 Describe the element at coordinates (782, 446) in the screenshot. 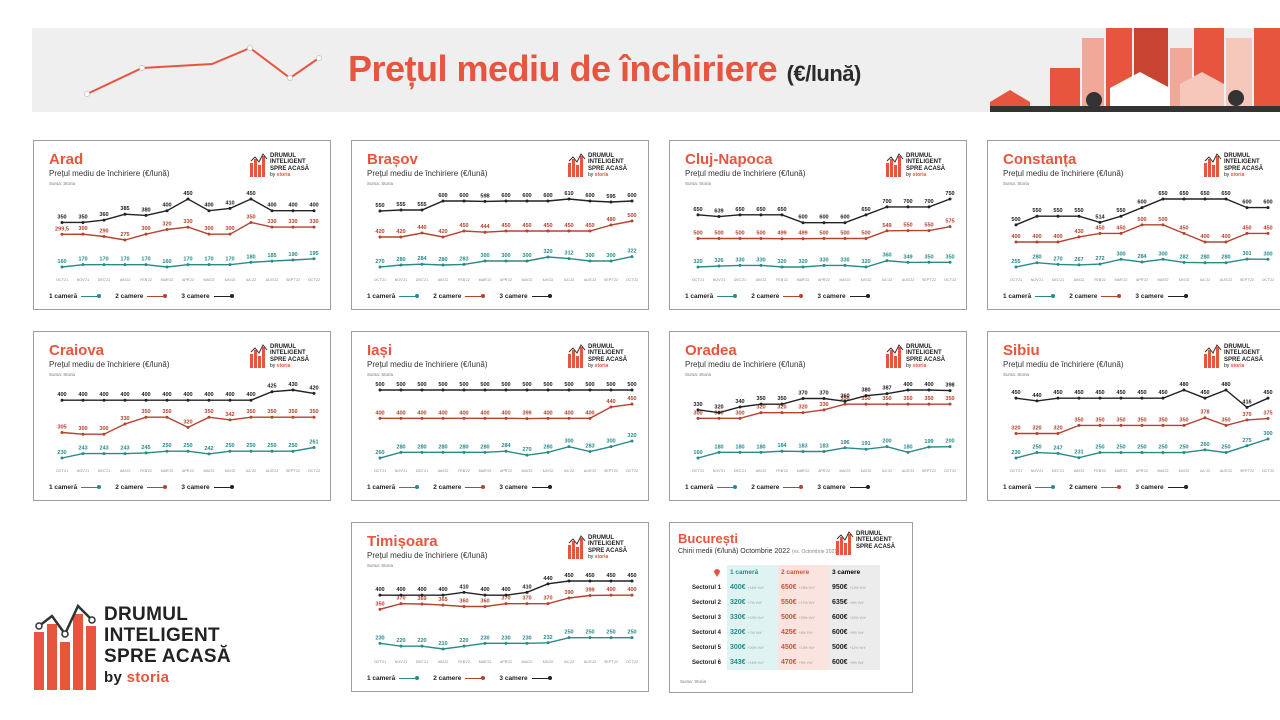

I see `data-label: 184` at that location.